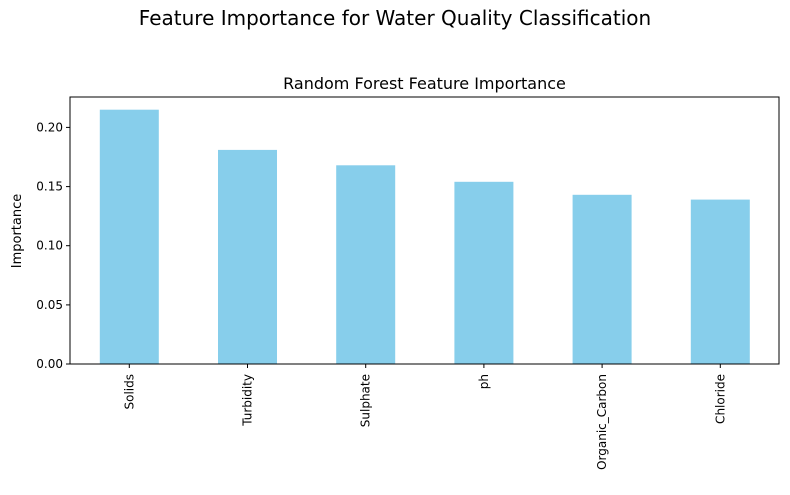  What do you see at coordinates (49, 246) in the screenshot?
I see `y-tick-label: 0.10` at bounding box center [49, 246].